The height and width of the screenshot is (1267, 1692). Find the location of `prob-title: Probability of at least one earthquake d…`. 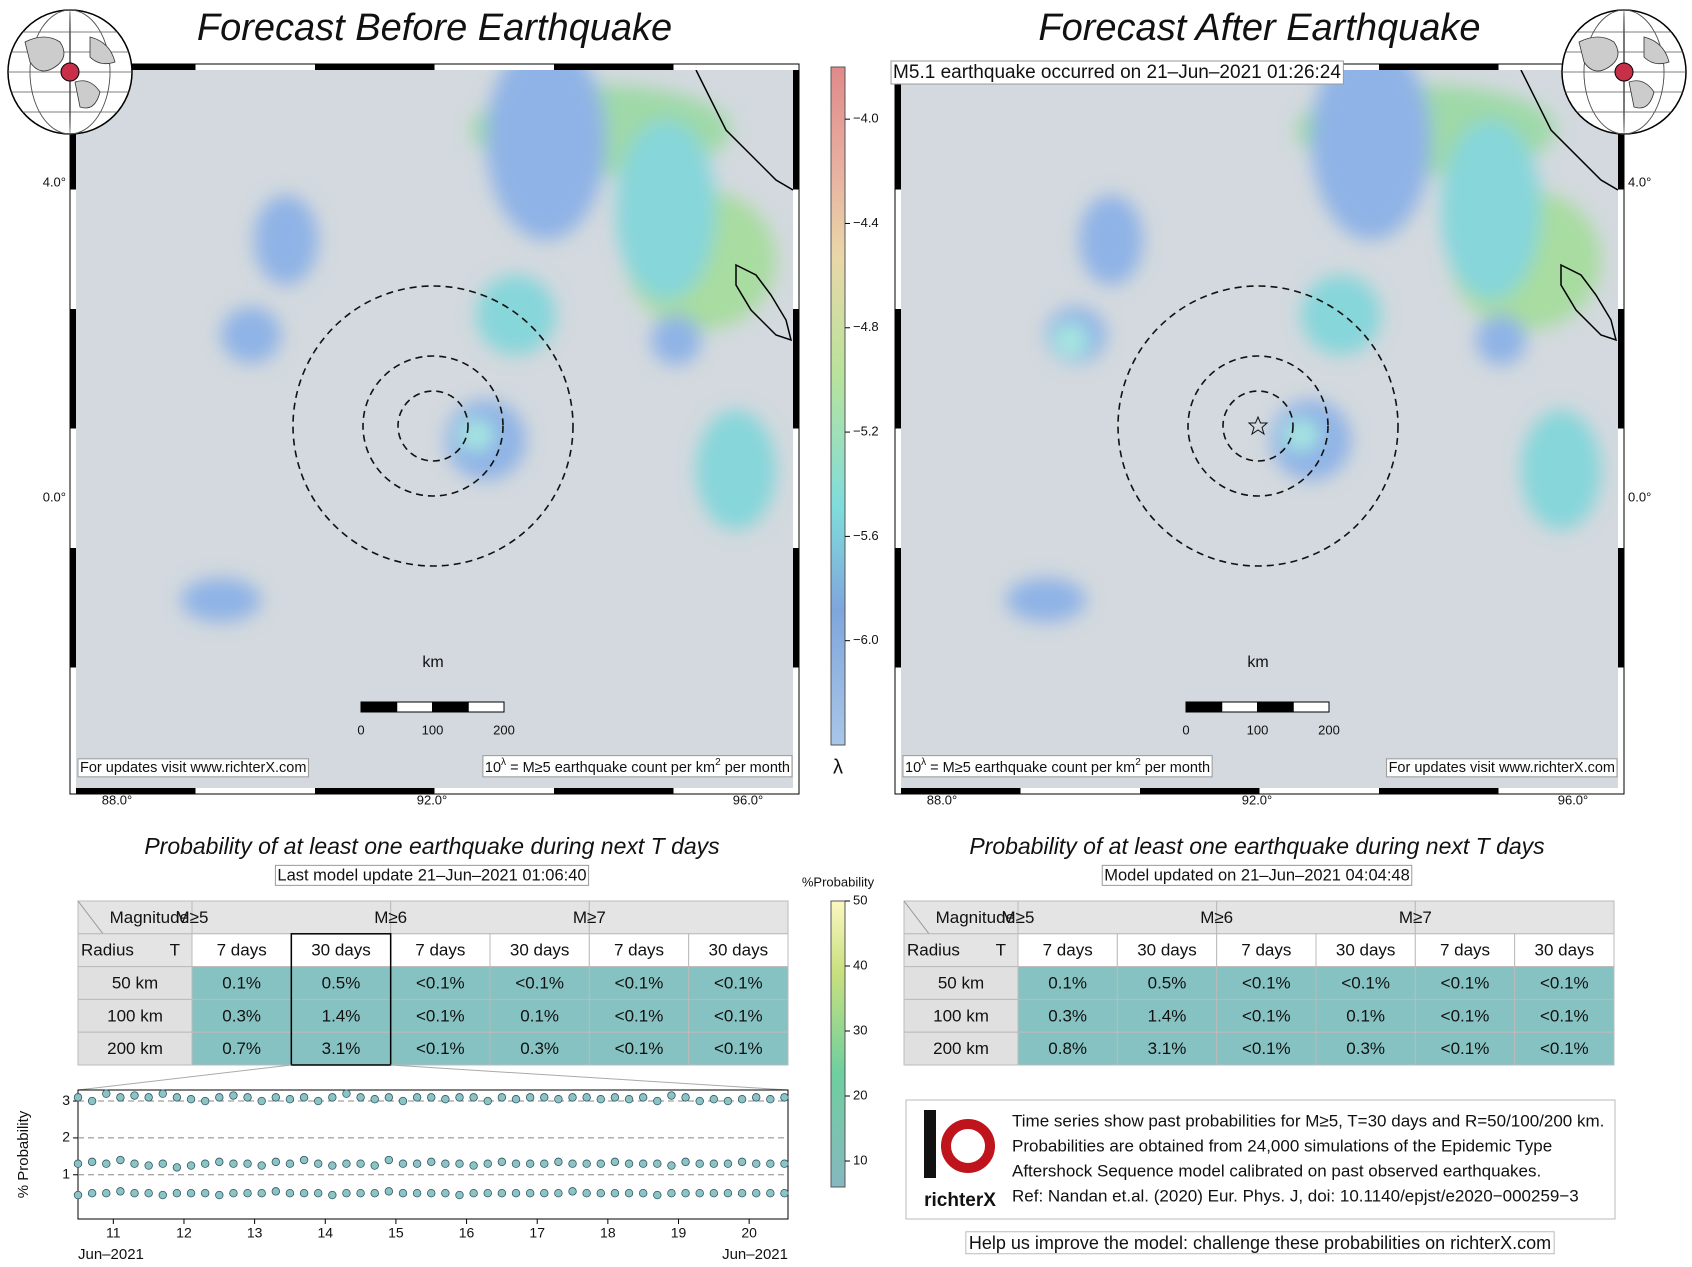

prob-title: Probability of at least one earthquake d… is located at coordinates (1257, 846).